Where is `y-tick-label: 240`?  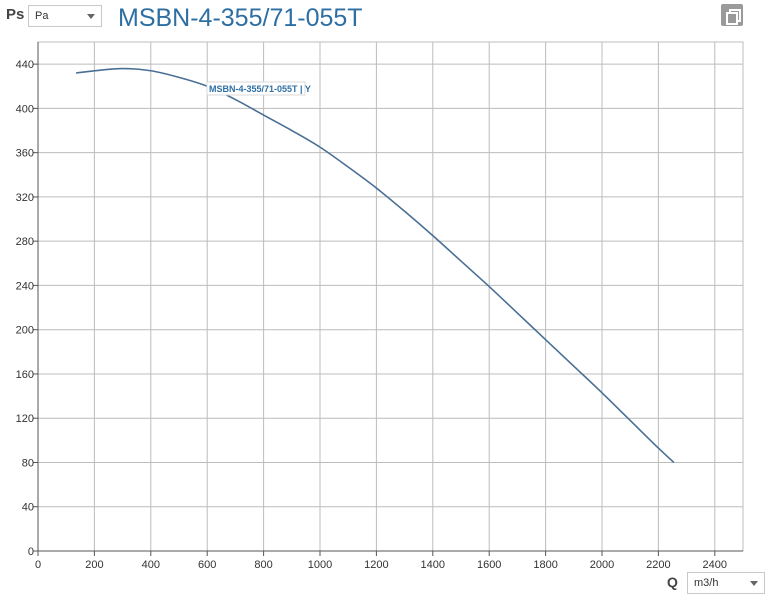
y-tick-label: 240 is located at coordinates (25, 286).